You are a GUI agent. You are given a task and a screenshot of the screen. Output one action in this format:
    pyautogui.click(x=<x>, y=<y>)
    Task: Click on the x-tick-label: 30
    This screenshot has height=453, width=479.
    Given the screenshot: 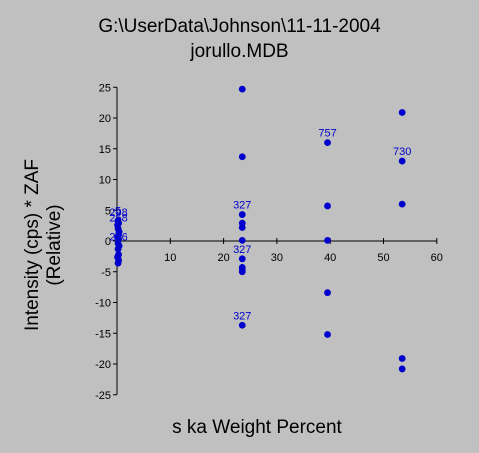 What is the action you would take?
    pyautogui.click(x=277, y=258)
    